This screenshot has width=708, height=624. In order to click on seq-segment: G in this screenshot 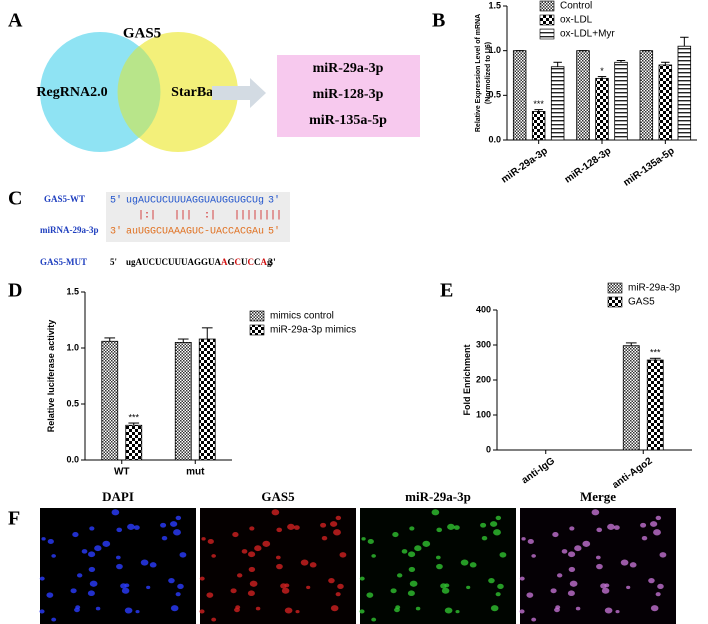, I will do `click(231, 262)`.